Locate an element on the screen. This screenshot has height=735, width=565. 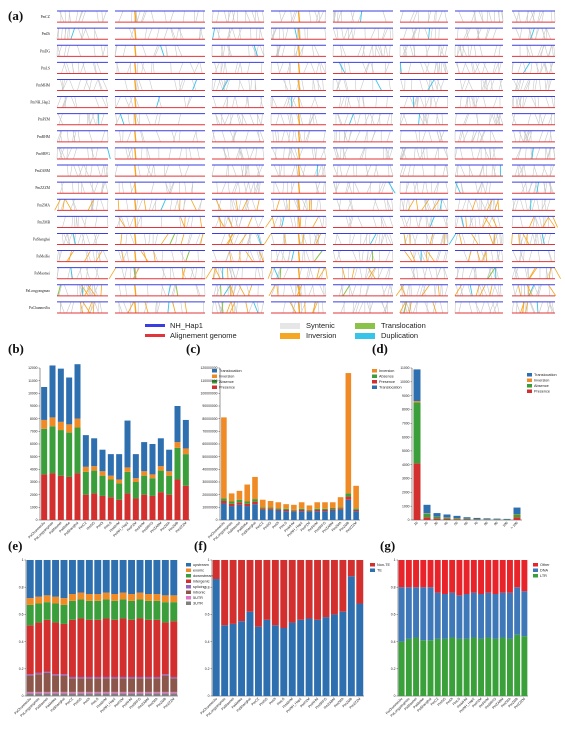
x-tick-label: PmLS is located at coordinates (457, 701).